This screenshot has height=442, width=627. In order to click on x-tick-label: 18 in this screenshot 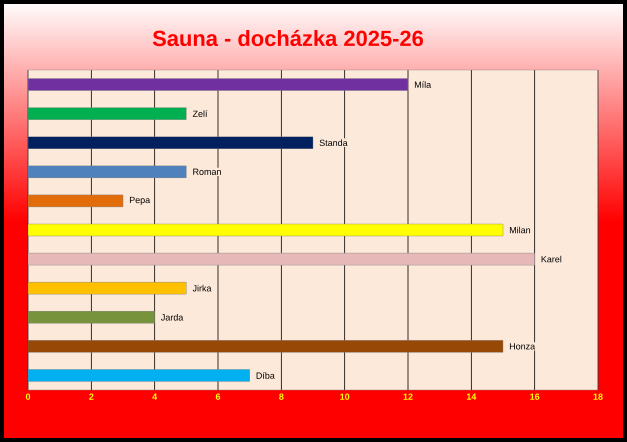, I will do `click(598, 397)`.